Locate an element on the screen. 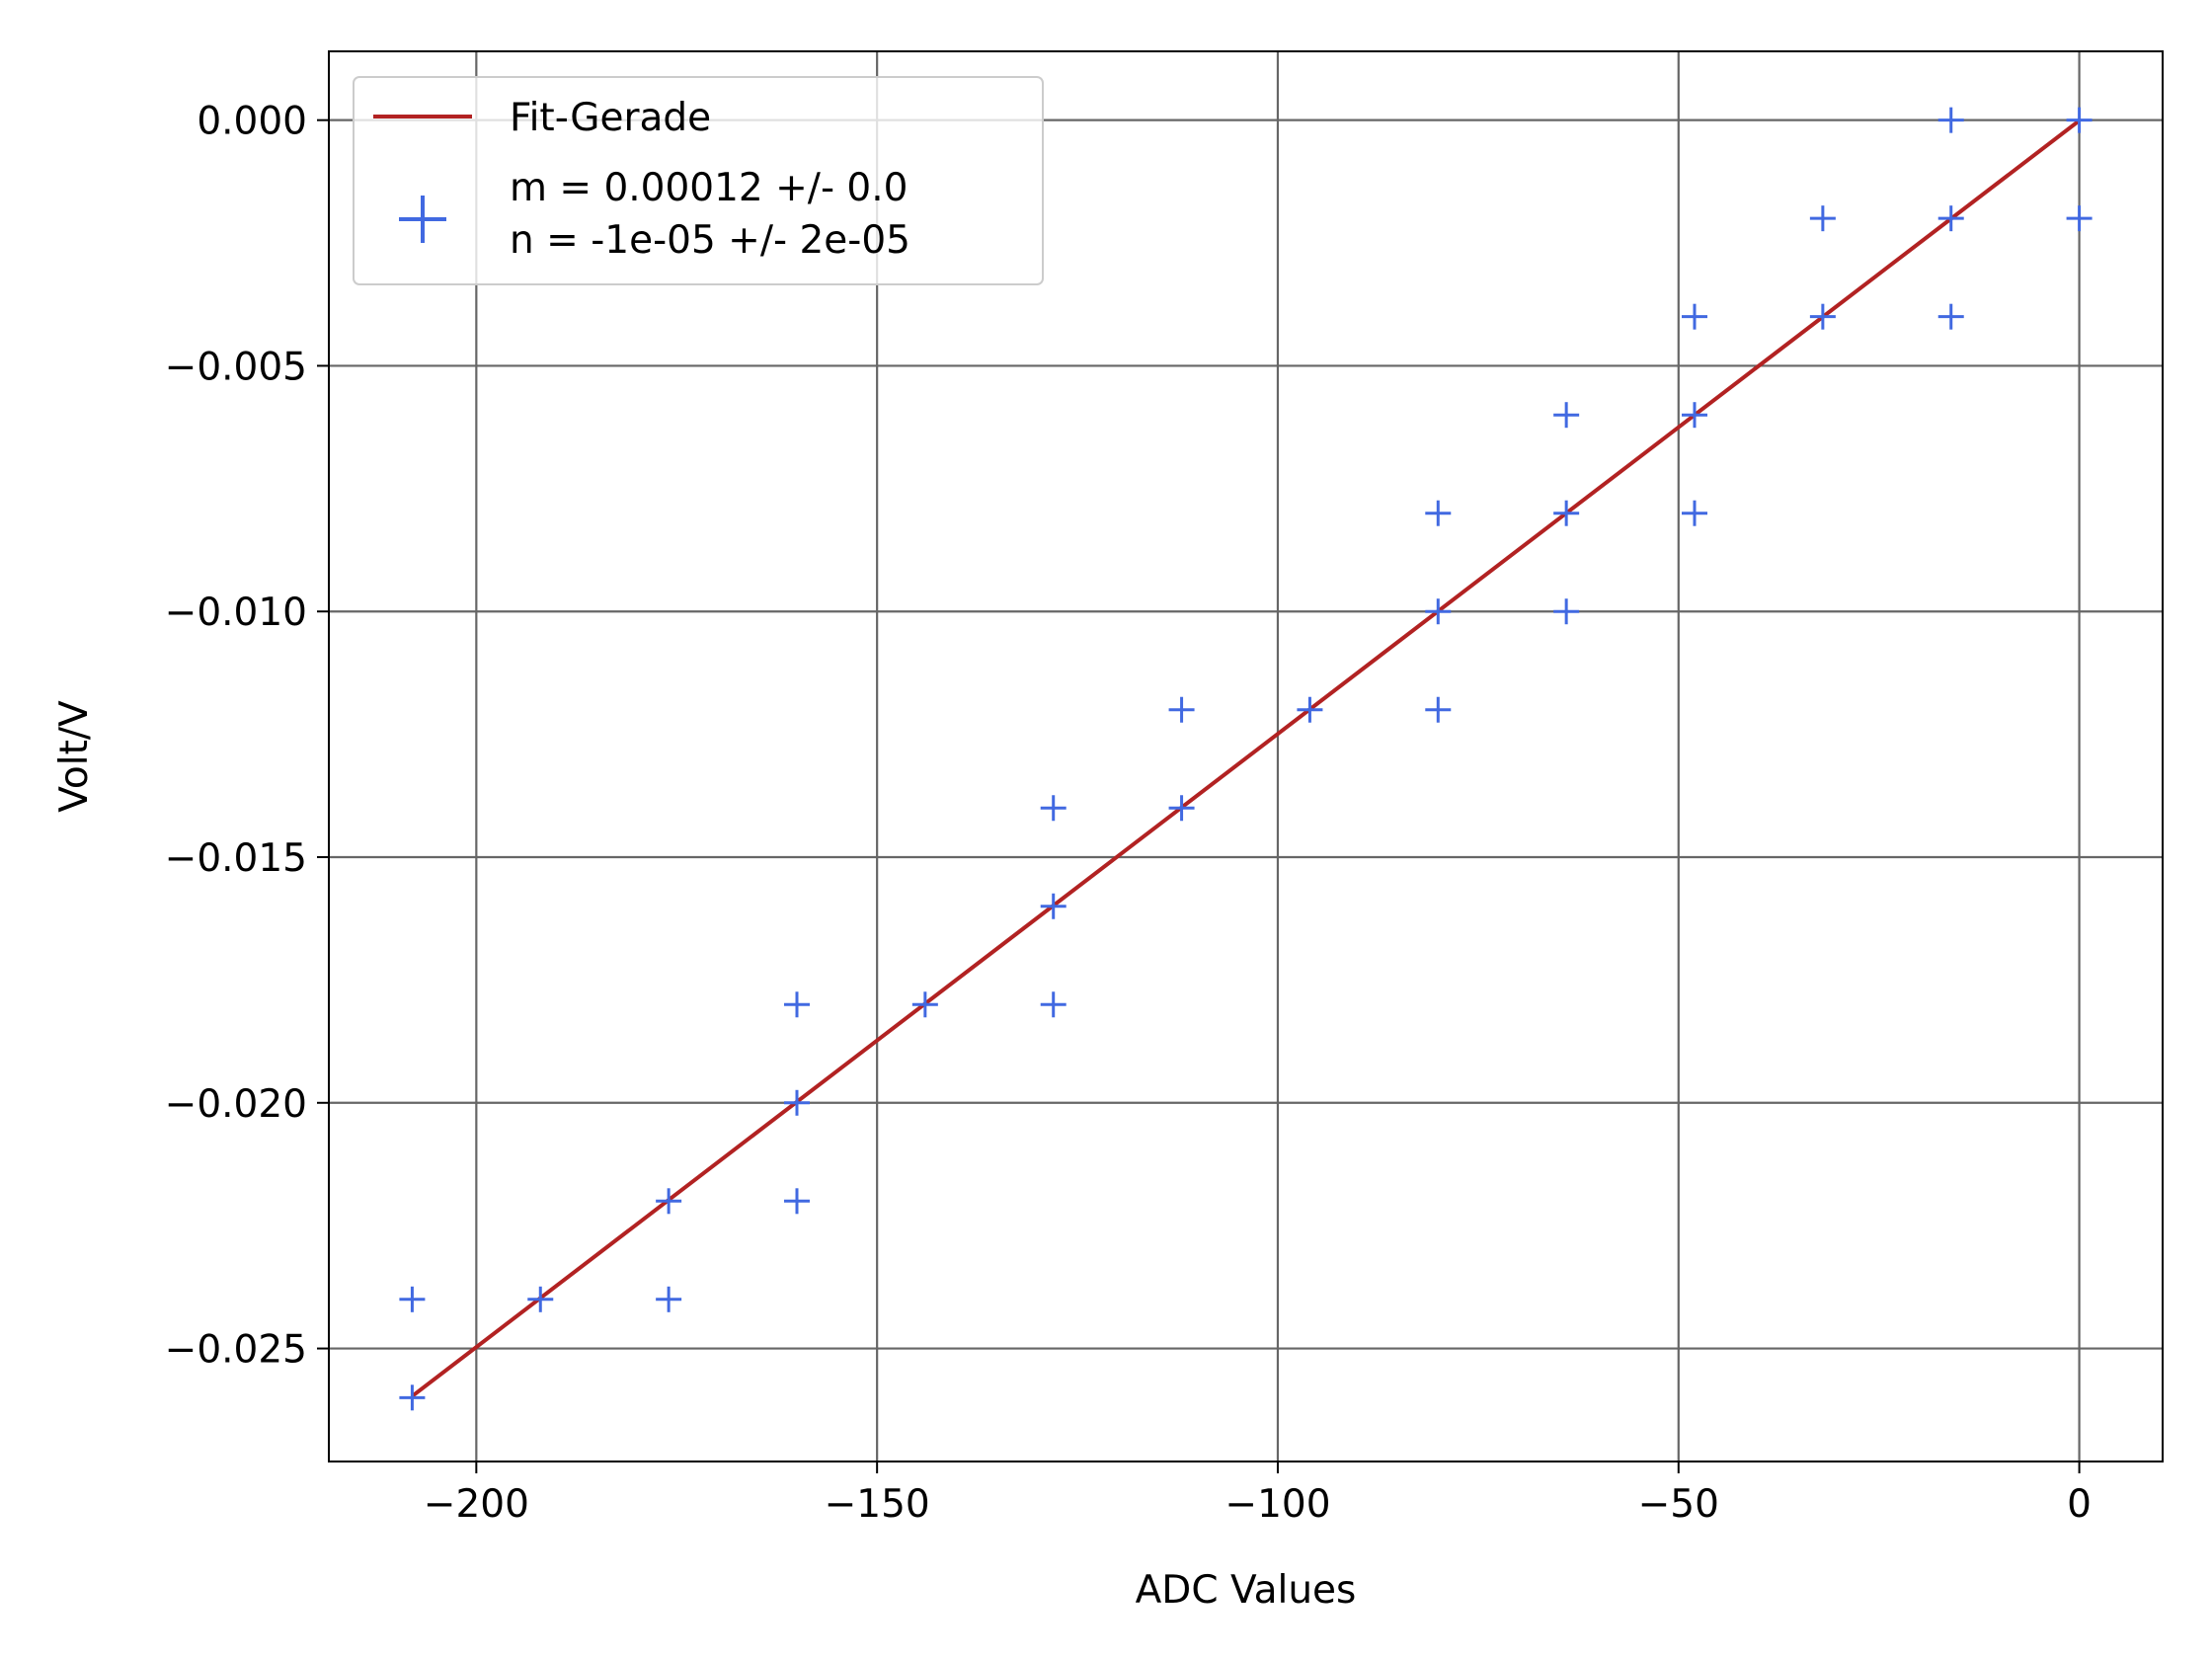 The width and height of the screenshot is (2212, 1659). x-tick-label: −50 is located at coordinates (1678, 1505).